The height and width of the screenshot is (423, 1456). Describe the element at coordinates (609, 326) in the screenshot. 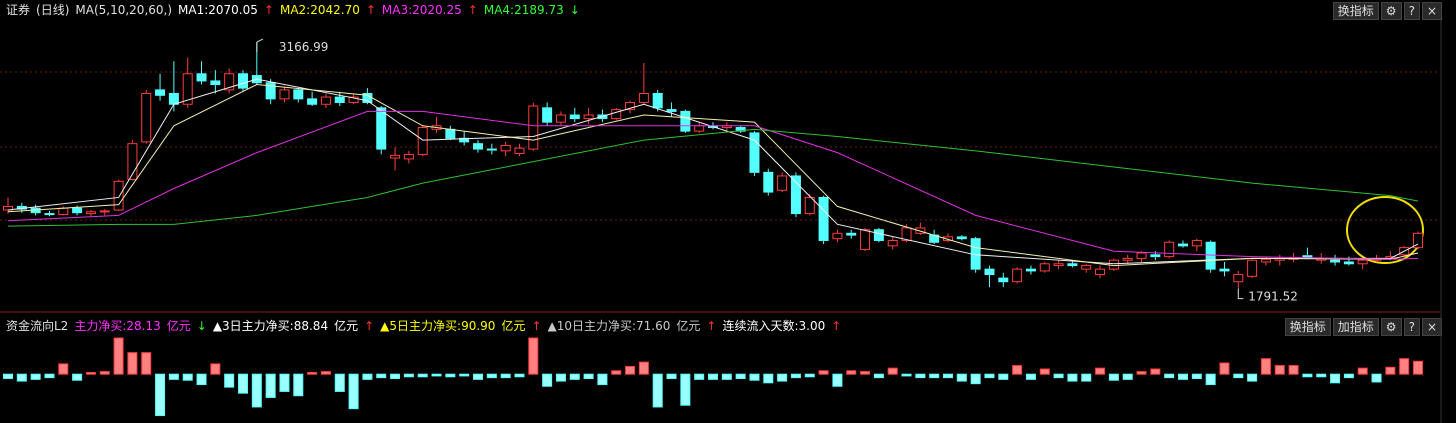

I see `header-text: ▲10日主力净买:71.60` at that location.